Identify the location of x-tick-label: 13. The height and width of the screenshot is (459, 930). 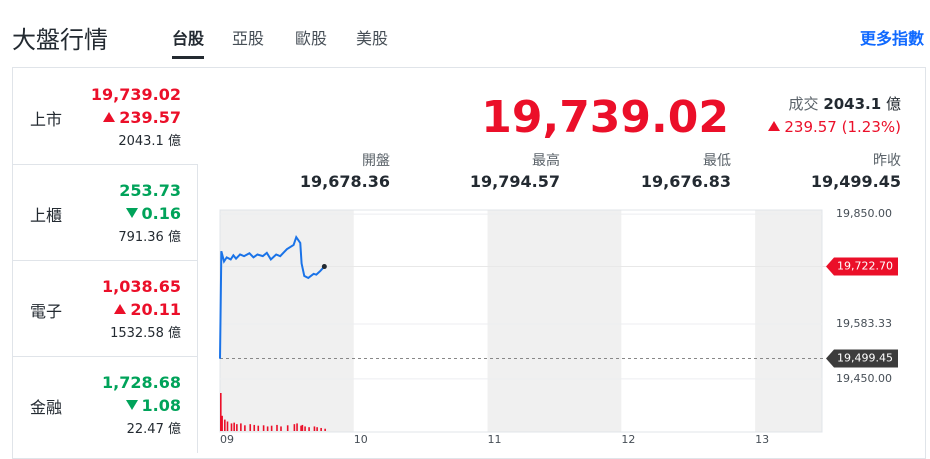
(762, 439).